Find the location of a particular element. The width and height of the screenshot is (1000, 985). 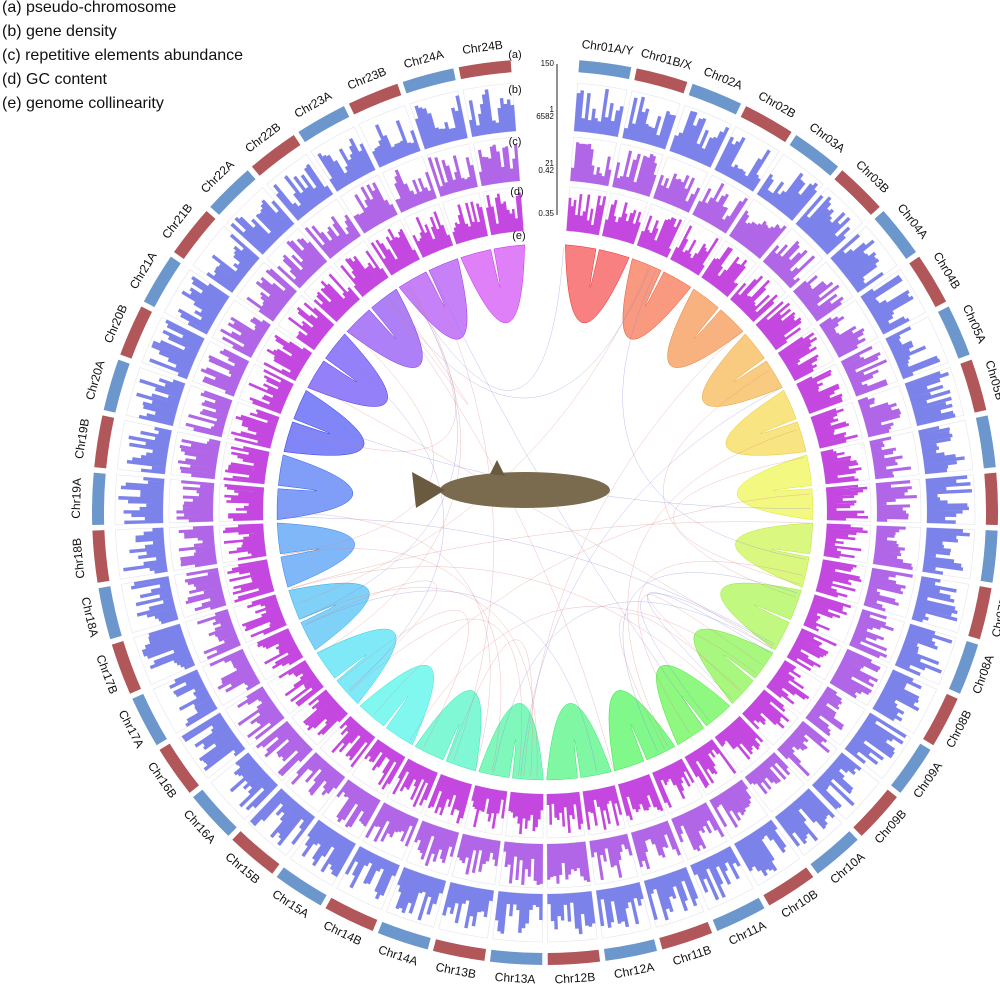

chromosome-label: Chr14A is located at coordinates (398, 955).